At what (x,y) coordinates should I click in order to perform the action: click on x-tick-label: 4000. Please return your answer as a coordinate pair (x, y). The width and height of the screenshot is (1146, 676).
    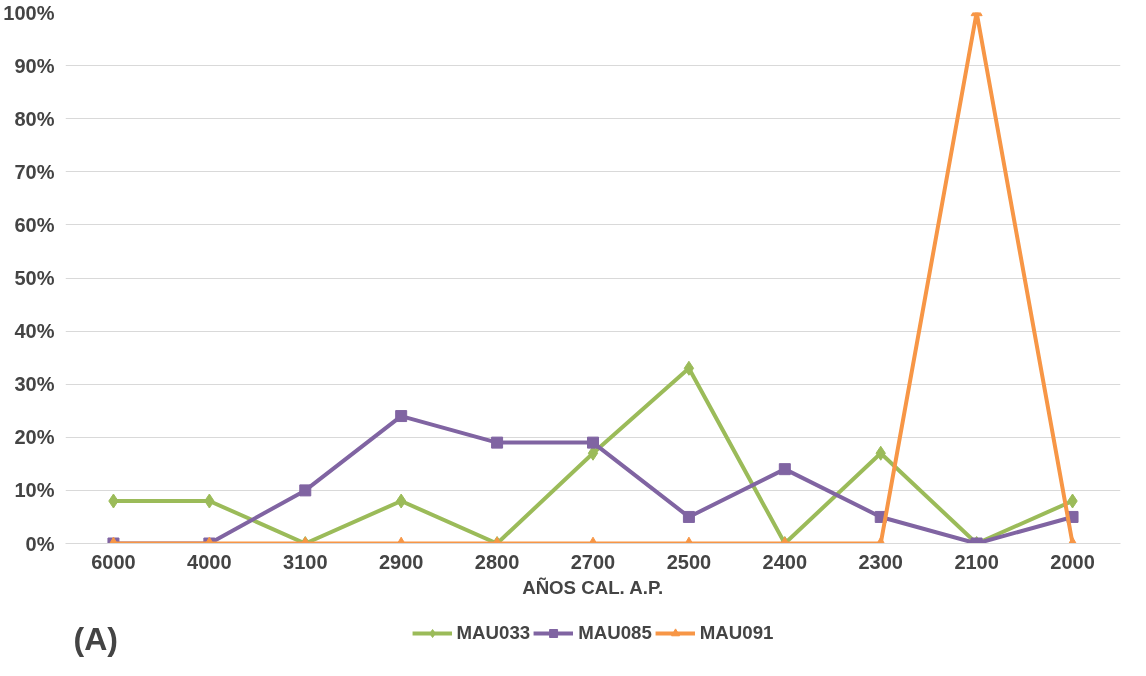
    Looking at the image, I should click on (209, 561).